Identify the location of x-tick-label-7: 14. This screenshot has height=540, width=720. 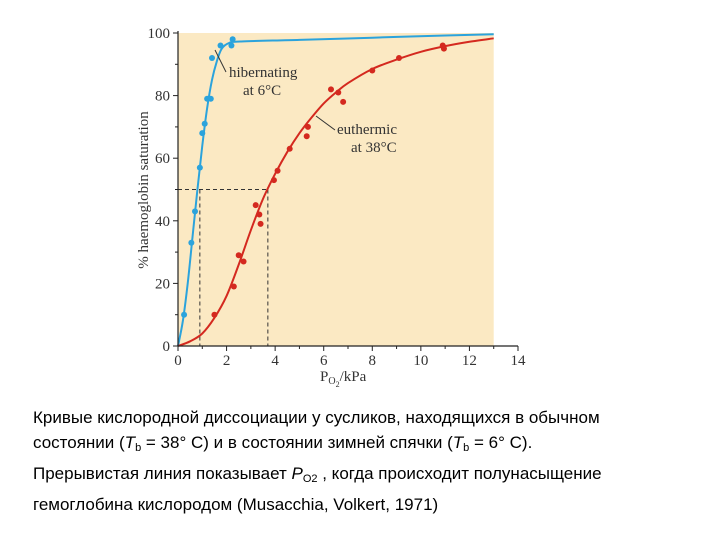
(519, 361).